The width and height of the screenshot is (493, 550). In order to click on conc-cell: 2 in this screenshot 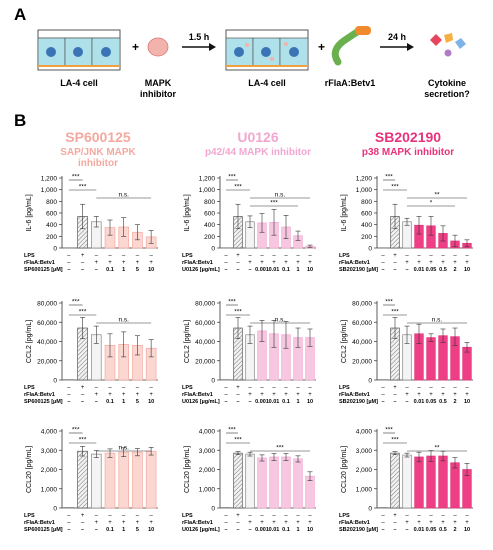, I will do `click(454, 402)`.